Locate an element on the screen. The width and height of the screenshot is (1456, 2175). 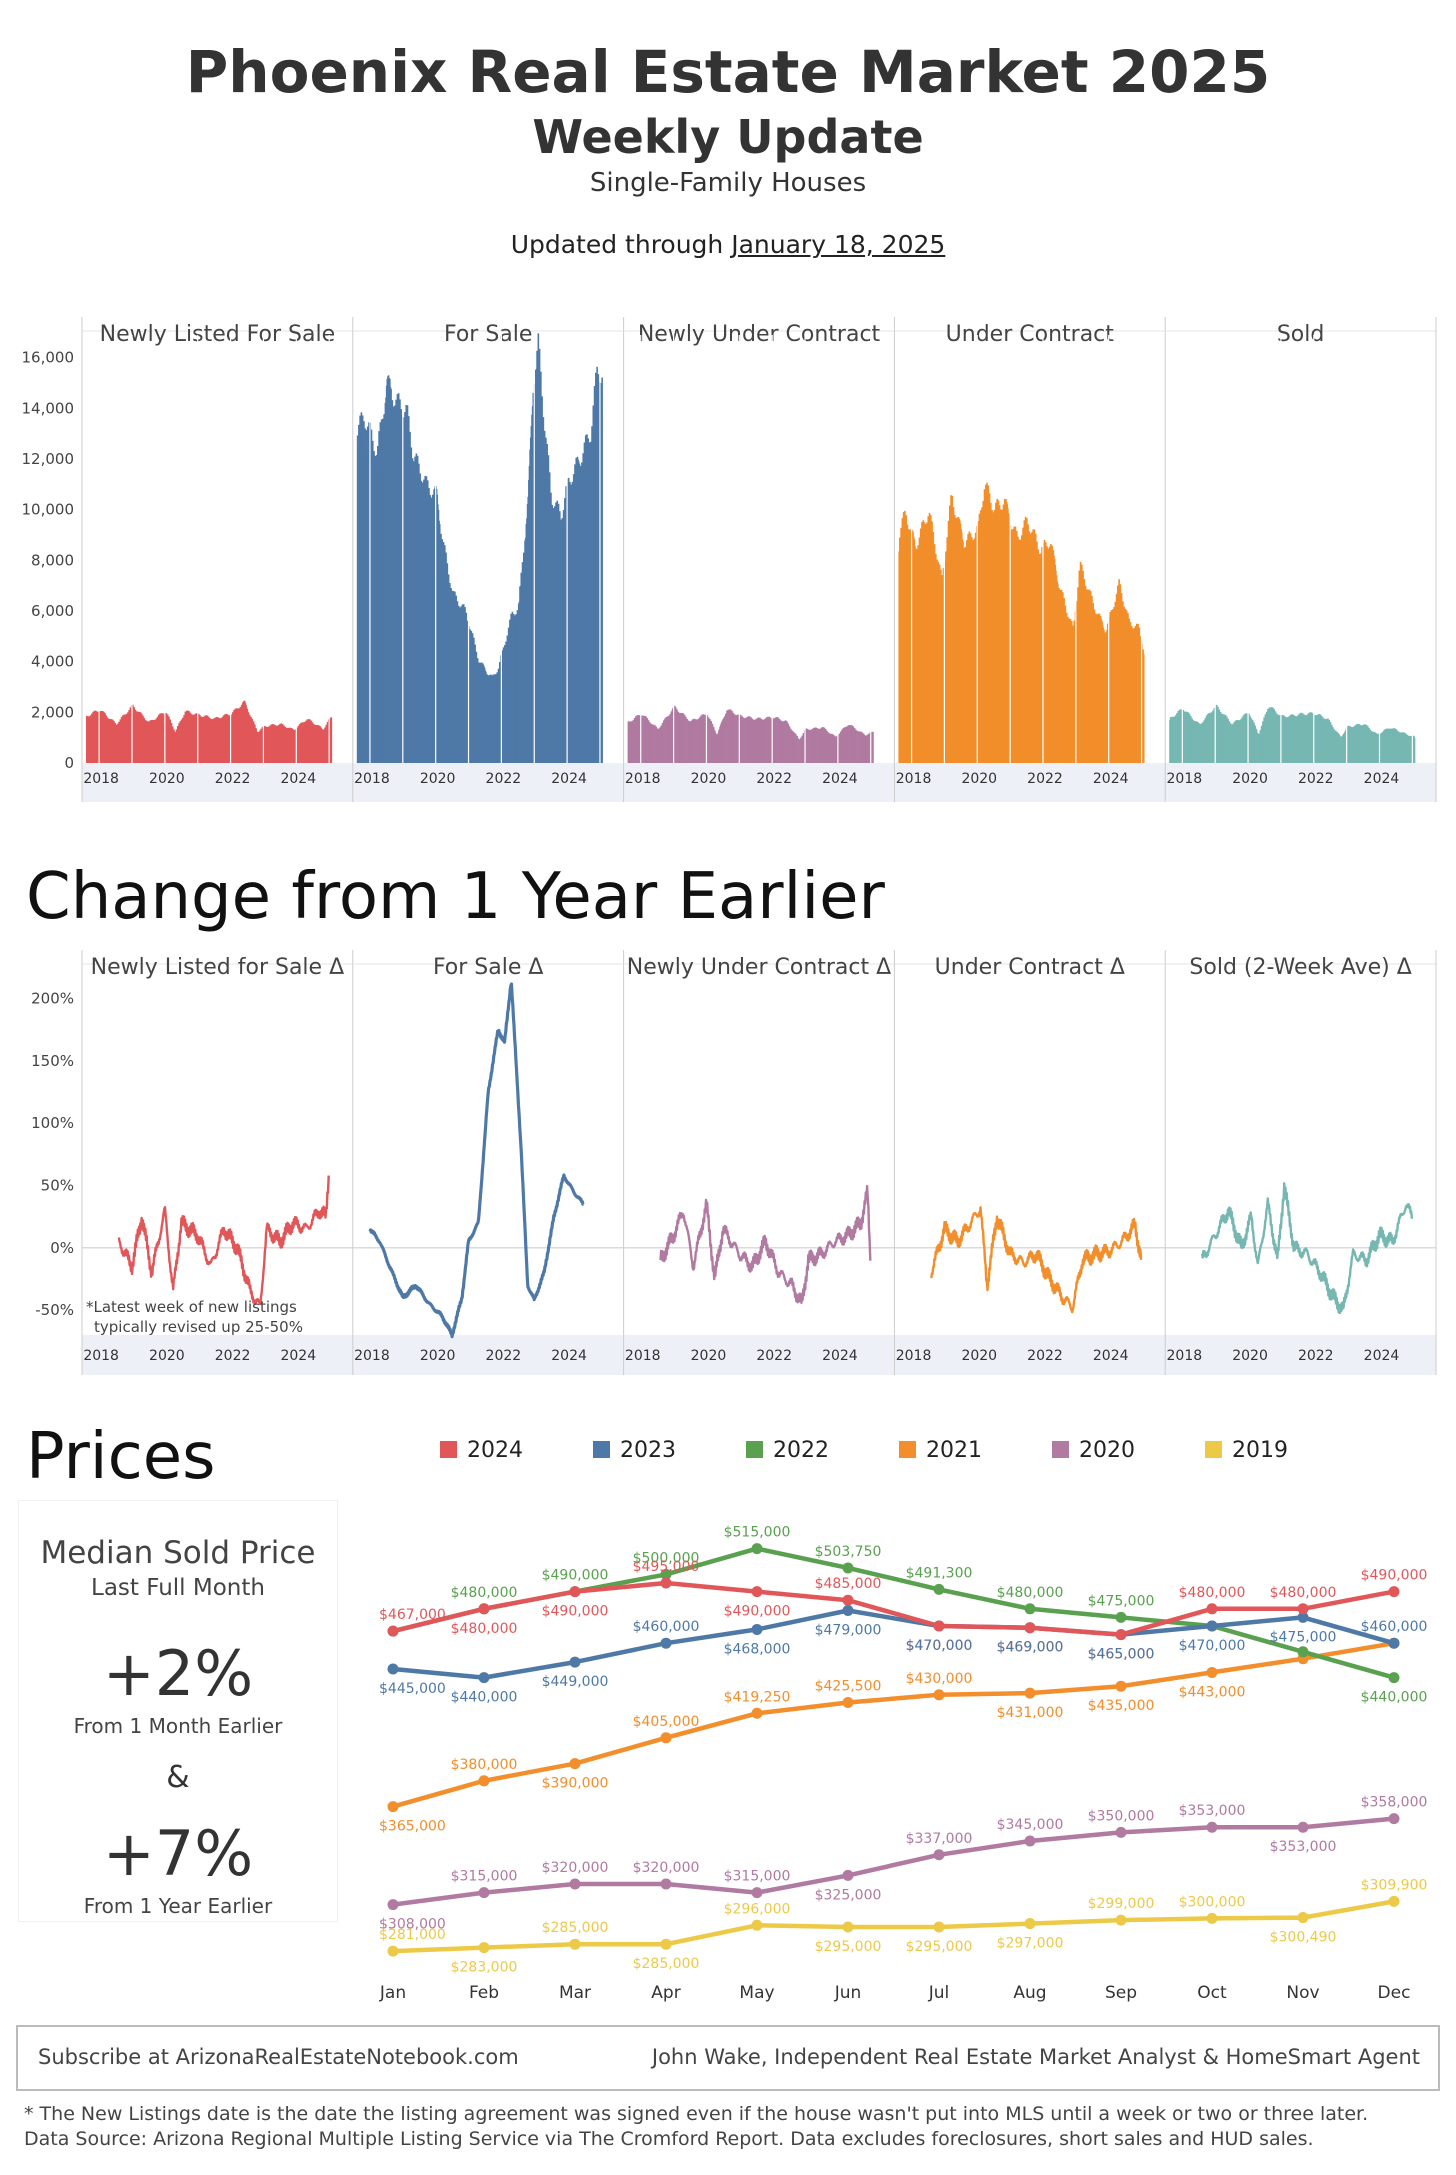
month-label: Jan is located at coordinates (392, 1993).